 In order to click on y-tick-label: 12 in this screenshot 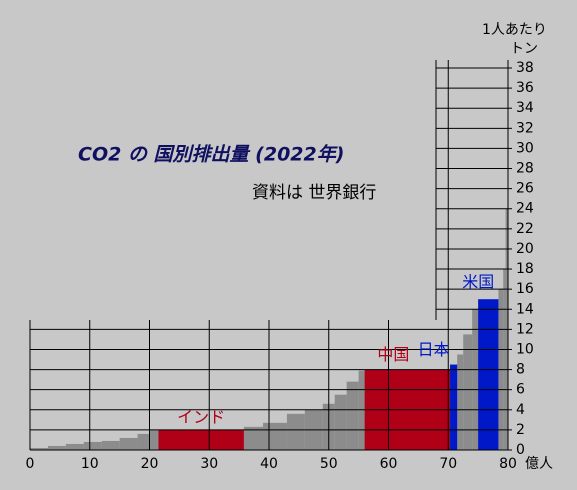, I will do `click(525, 329)`.